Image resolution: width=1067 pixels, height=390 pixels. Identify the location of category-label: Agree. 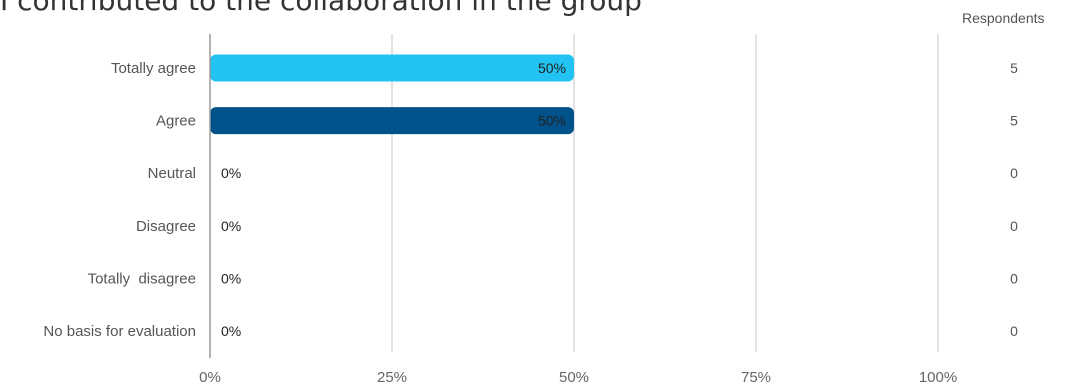
(176, 121).